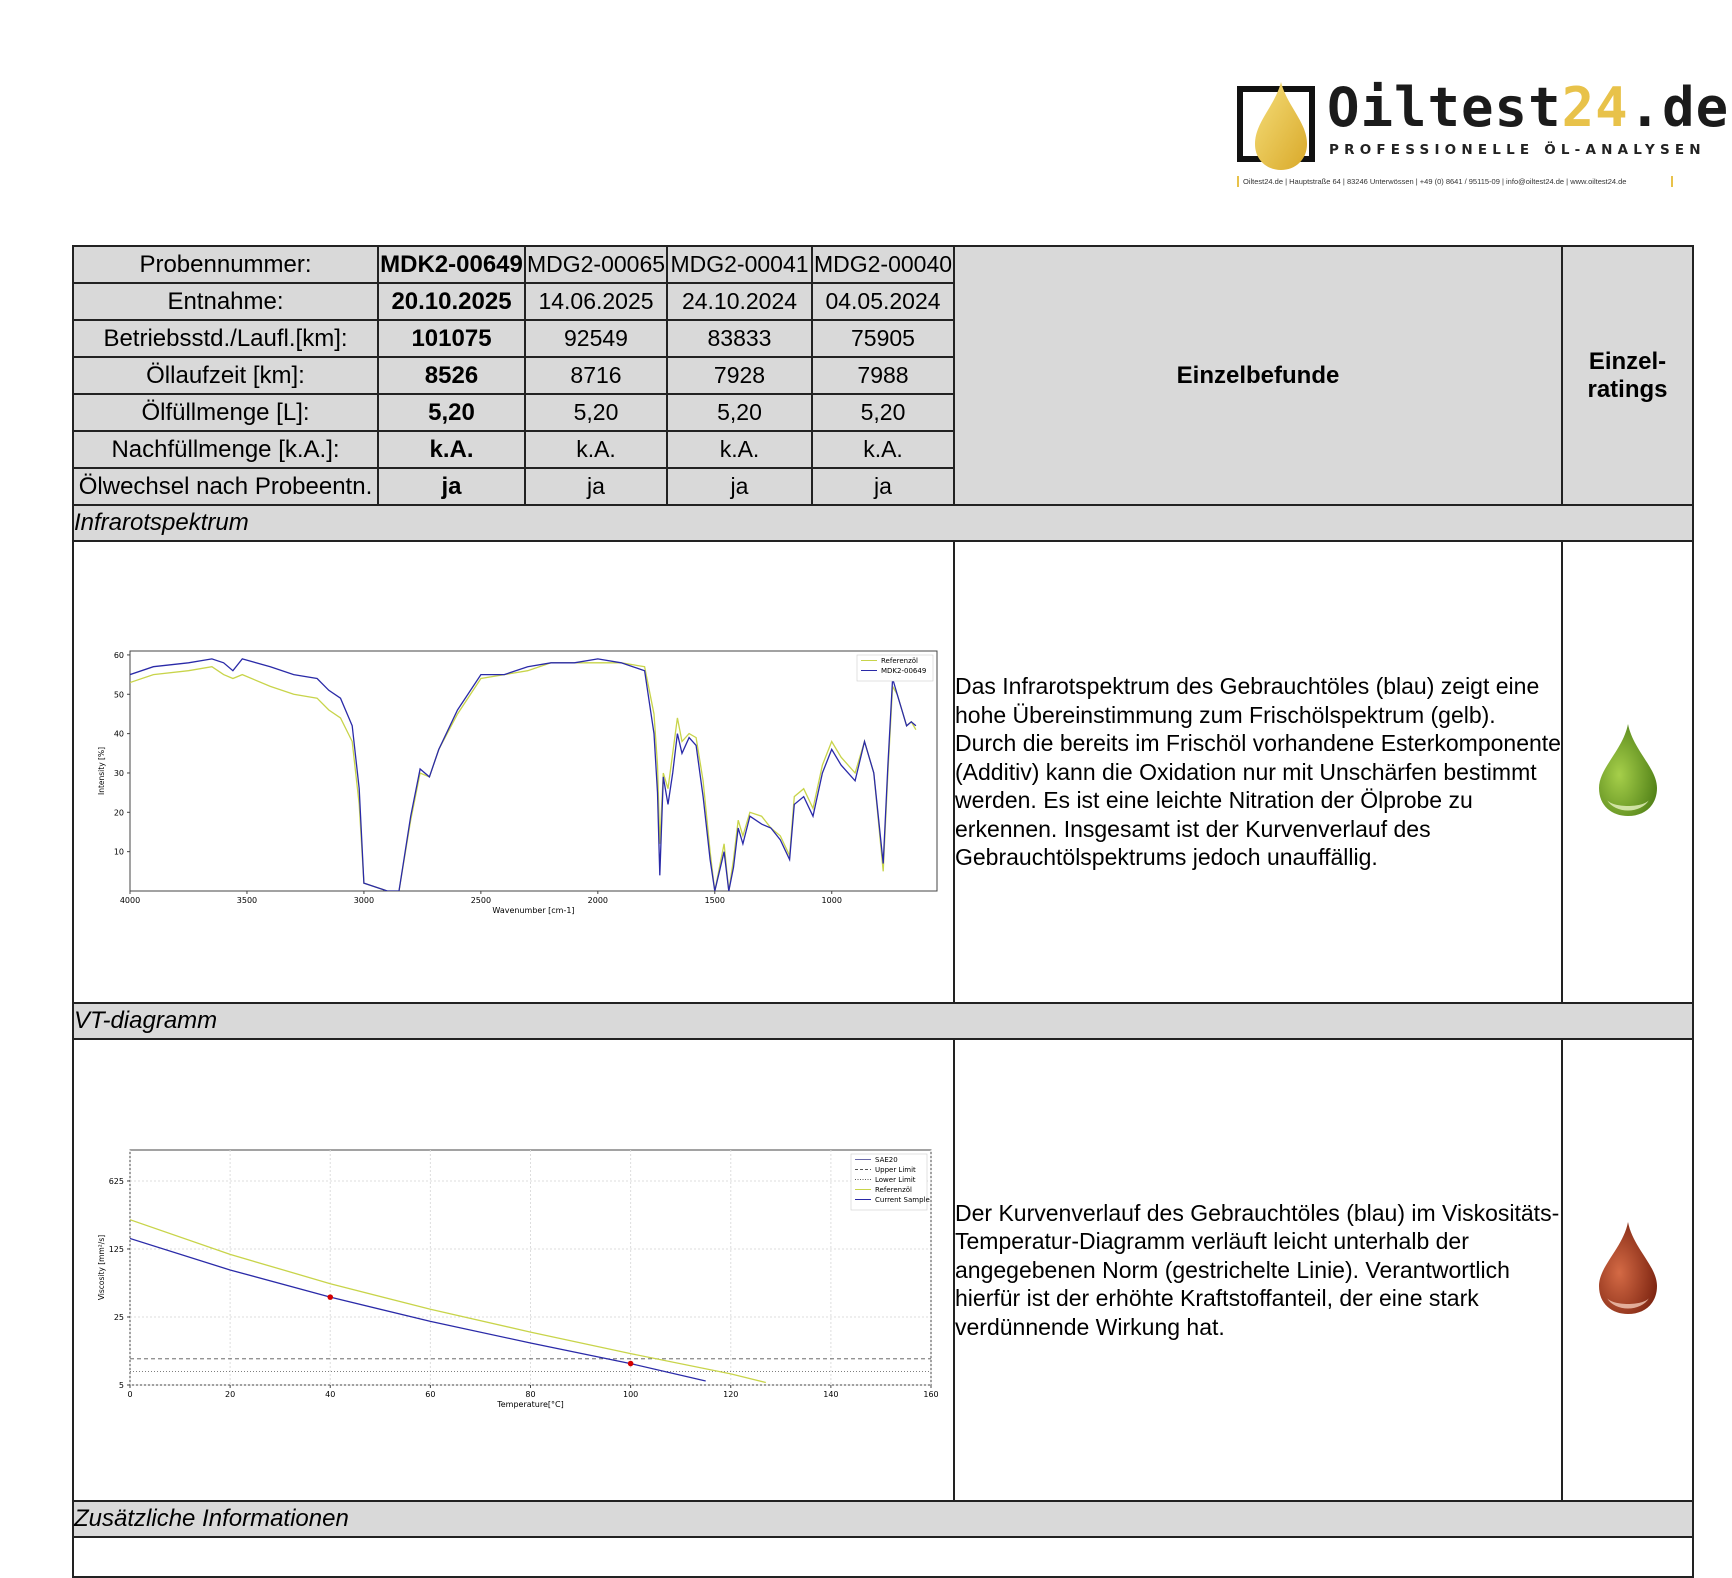  Describe the element at coordinates (1528, 107) in the screenshot. I see `brand-name: Oiltest24.de` at that location.